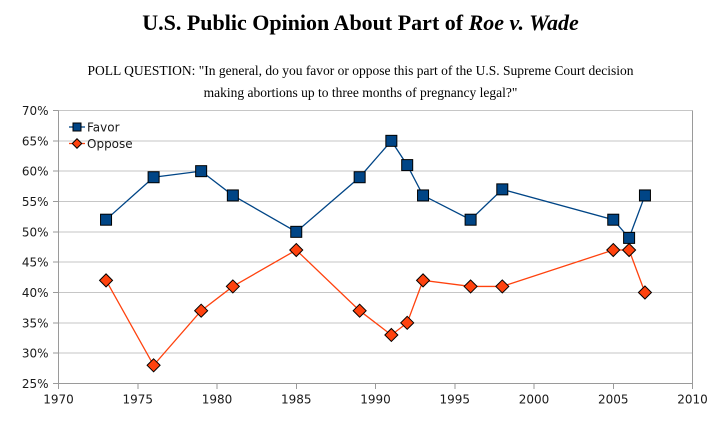  What do you see at coordinates (35, 354) in the screenshot?
I see `y-tick-label: 30%` at bounding box center [35, 354].